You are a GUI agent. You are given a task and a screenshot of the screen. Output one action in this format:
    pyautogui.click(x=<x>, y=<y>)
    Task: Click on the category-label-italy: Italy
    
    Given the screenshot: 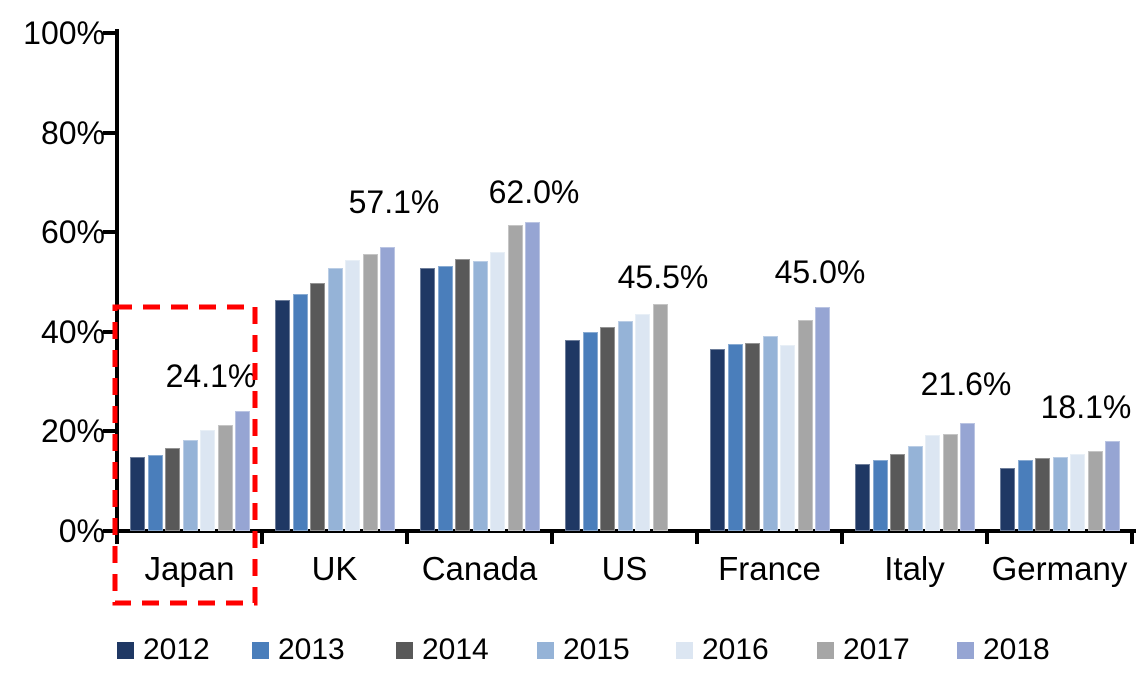 What is the action you would take?
    pyautogui.click(x=914, y=568)
    